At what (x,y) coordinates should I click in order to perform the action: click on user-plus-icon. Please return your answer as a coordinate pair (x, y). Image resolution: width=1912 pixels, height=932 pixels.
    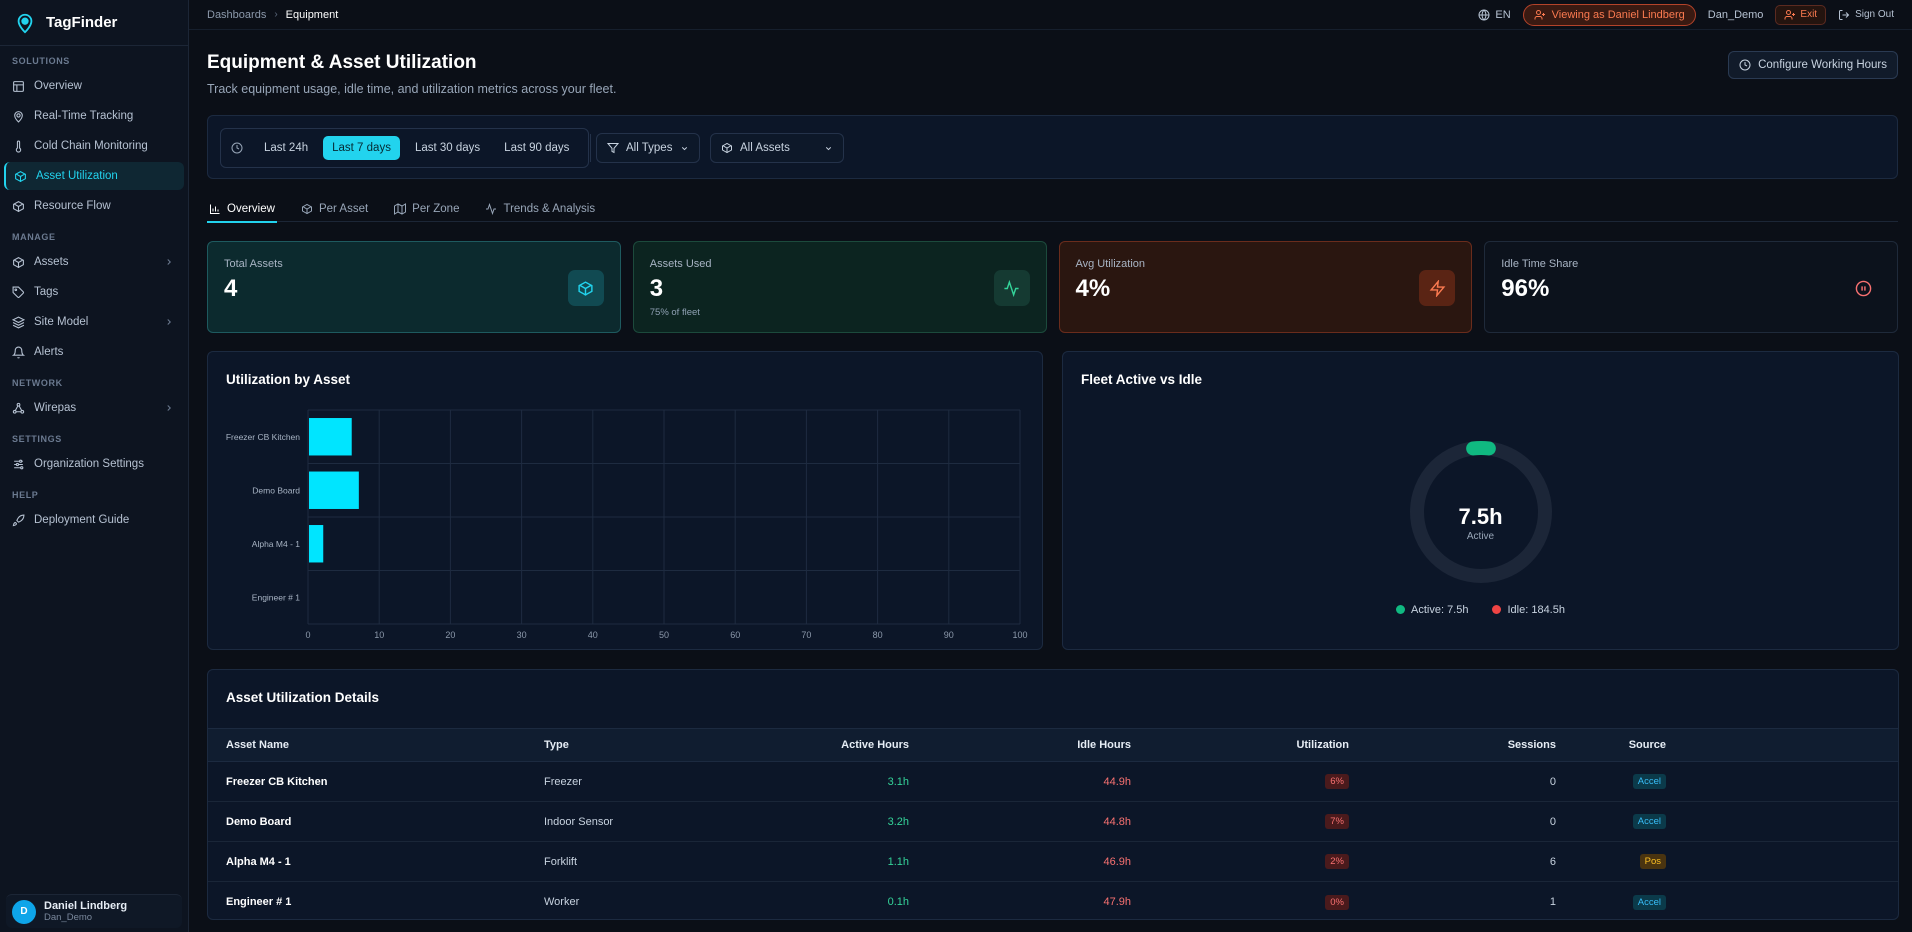
    Looking at the image, I should click on (1790, 14).